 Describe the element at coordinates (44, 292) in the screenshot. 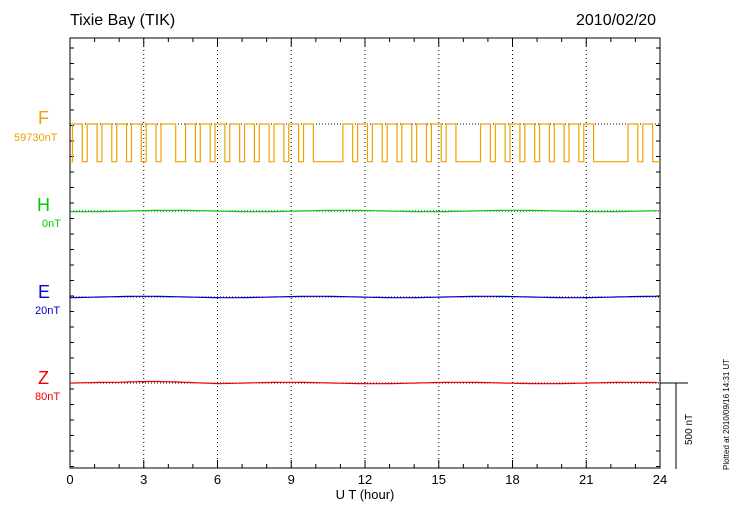

I see `channel-letter-e: E` at that location.